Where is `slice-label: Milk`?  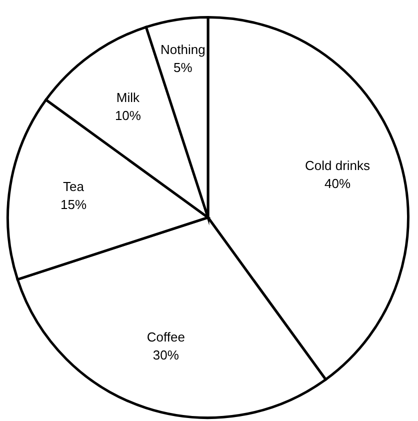
slice-label: Milk is located at coordinates (128, 97).